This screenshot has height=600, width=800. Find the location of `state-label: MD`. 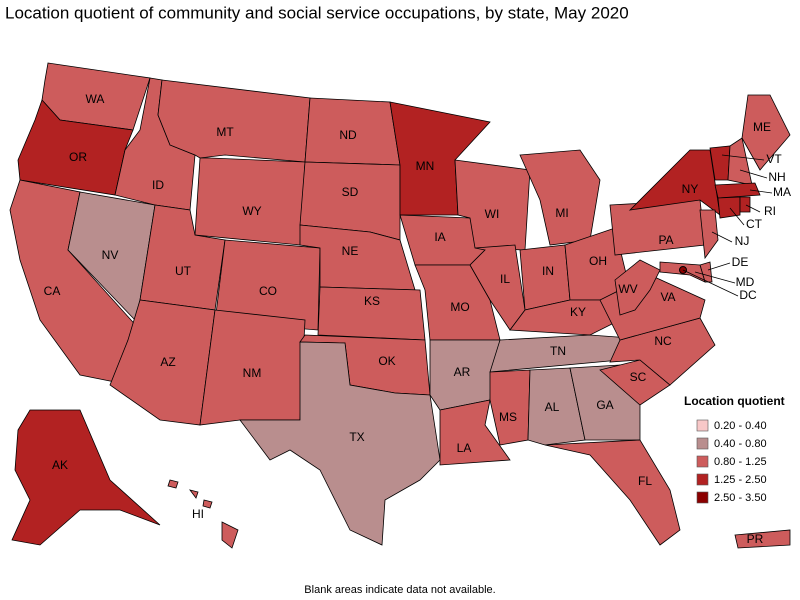

state-label: MD is located at coordinates (745, 282).